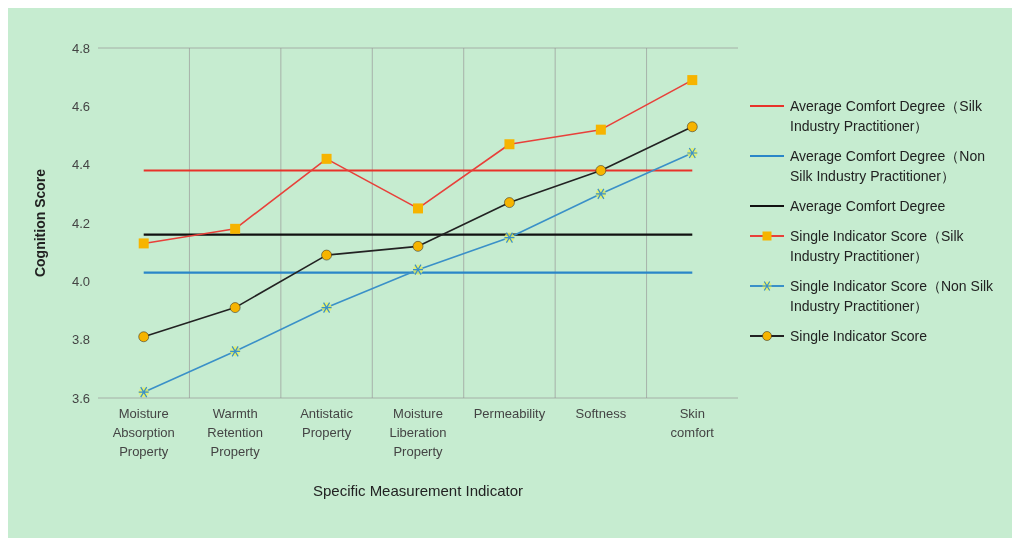  I want to click on legend-label: Average Comfort Degree（Non Silk Industry Practitioner）, so click(888, 166).